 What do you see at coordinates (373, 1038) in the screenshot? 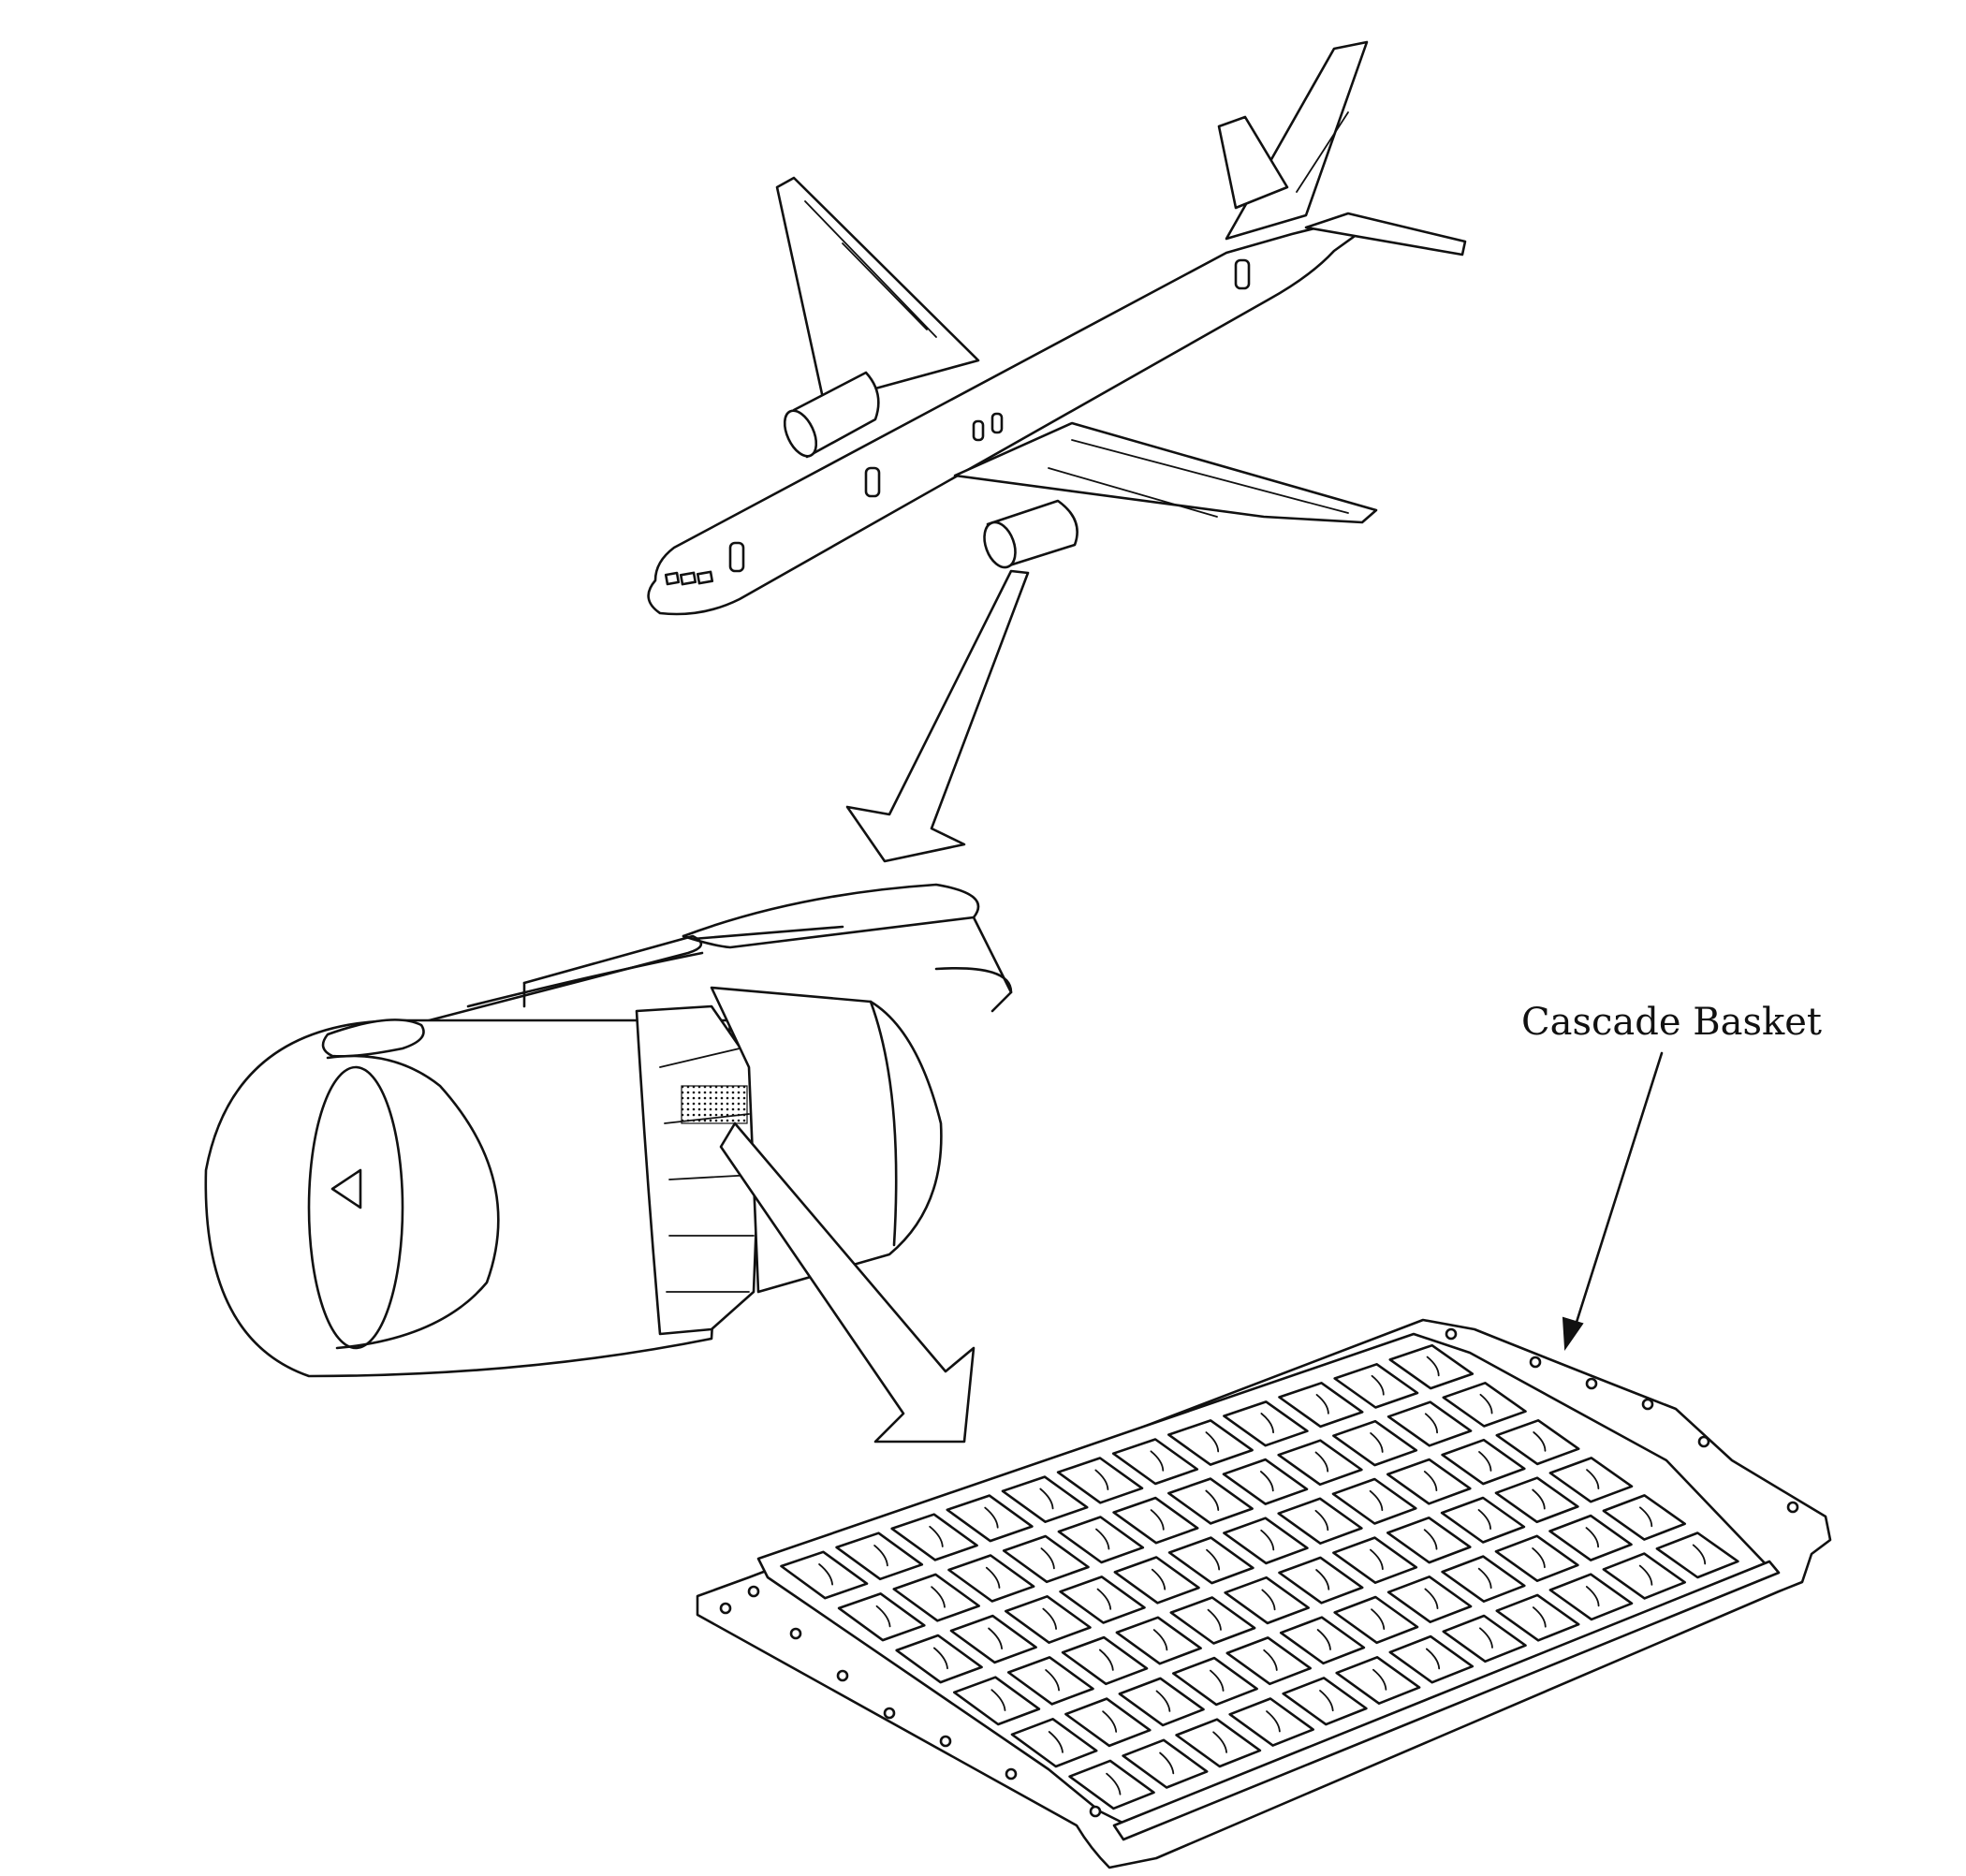
I see `engine-leading-edge` at bounding box center [373, 1038].